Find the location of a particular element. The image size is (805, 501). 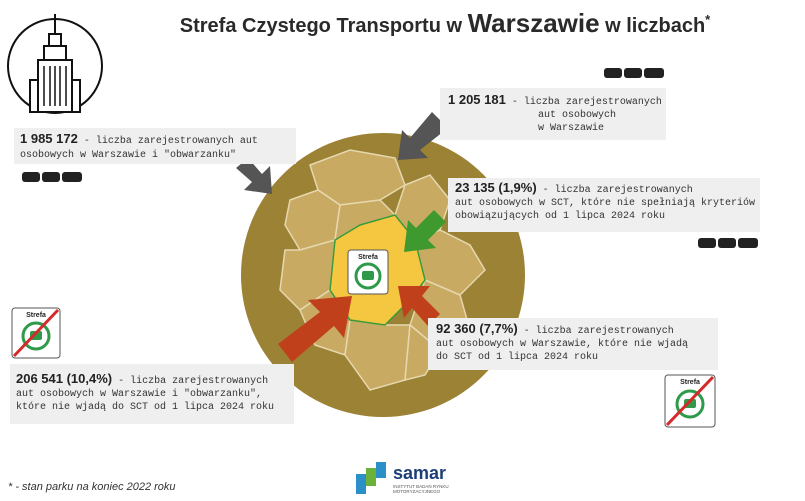

text: INSTYTUT BADAŃ RYNKU is located at coordinates (421, 486).